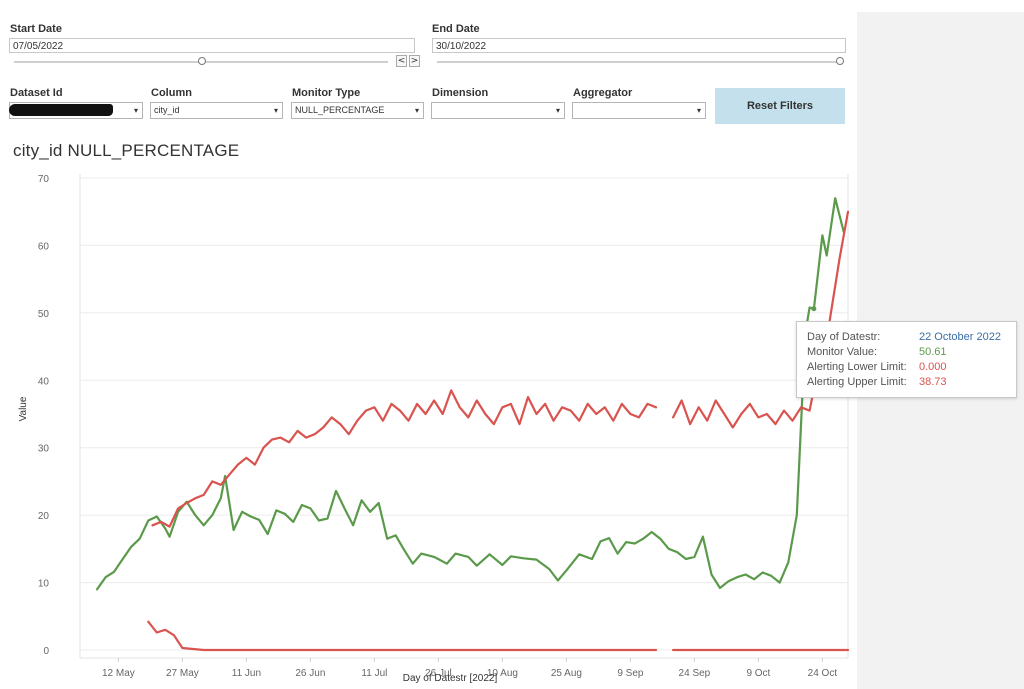 Image resolution: width=1024 pixels, height=689 pixels. I want to click on x-tick-label: 25 Aug, so click(566, 673).